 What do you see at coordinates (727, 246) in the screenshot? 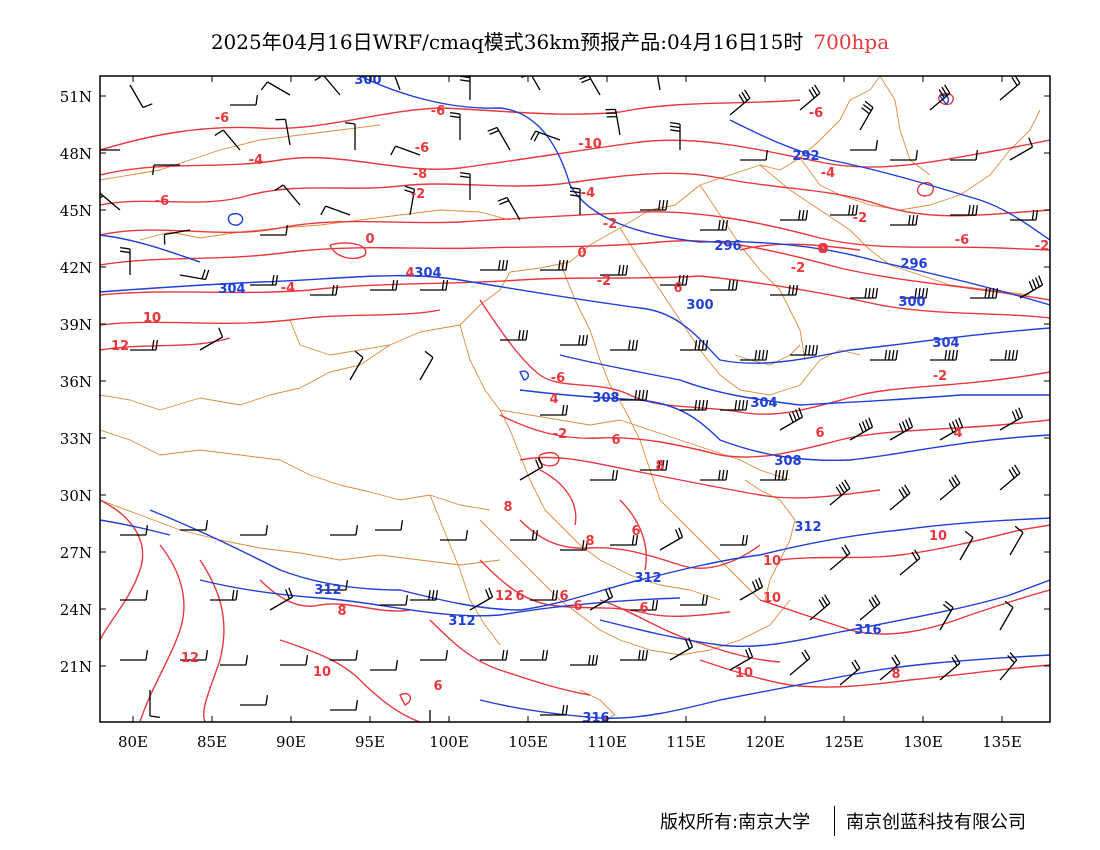
I see `geopotential-label: 296` at bounding box center [727, 246].